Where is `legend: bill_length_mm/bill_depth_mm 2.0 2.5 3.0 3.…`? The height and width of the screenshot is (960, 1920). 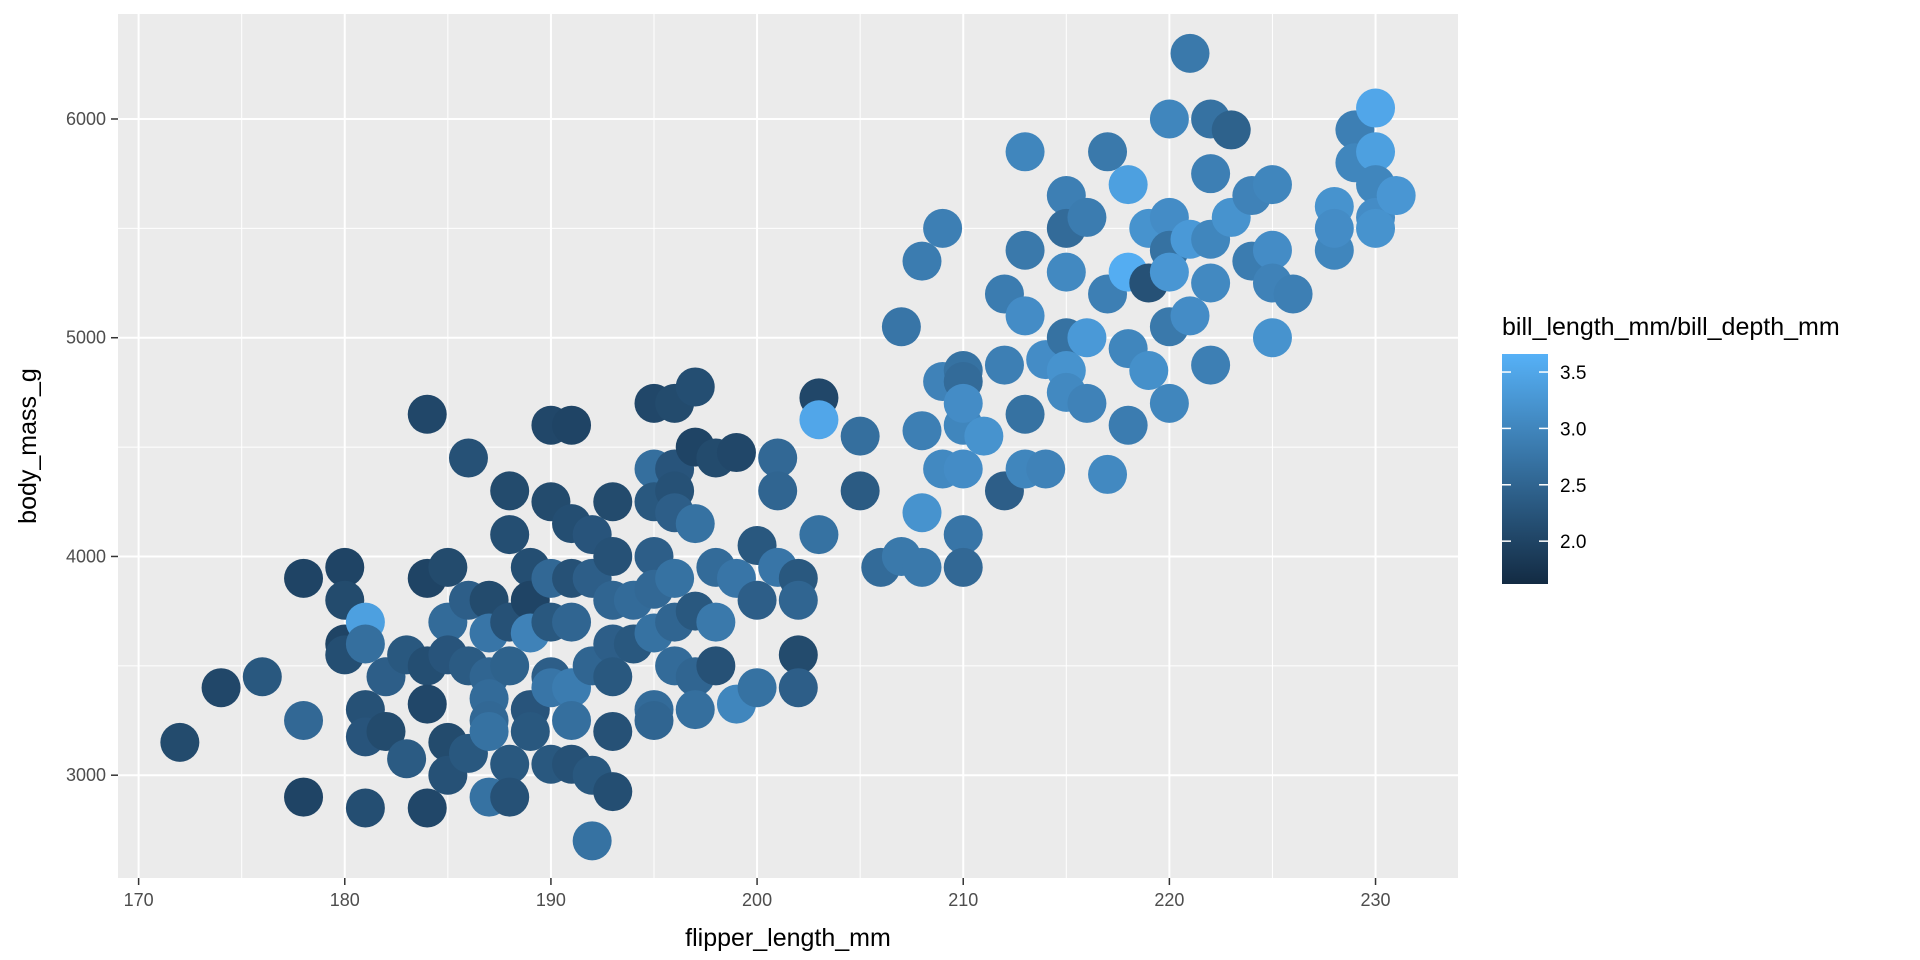 legend: bill_length_mm/bill_depth_mm 2.0 2.5 3.0 3.… is located at coordinates (1671, 448).